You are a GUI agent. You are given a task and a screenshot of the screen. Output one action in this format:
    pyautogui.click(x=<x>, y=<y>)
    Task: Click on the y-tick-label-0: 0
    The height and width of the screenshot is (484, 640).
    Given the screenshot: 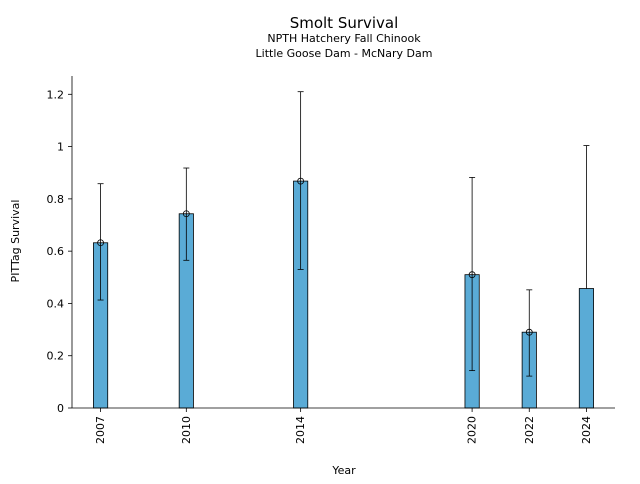 What is the action you would take?
    pyautogui.click(x=60, y=408)
    